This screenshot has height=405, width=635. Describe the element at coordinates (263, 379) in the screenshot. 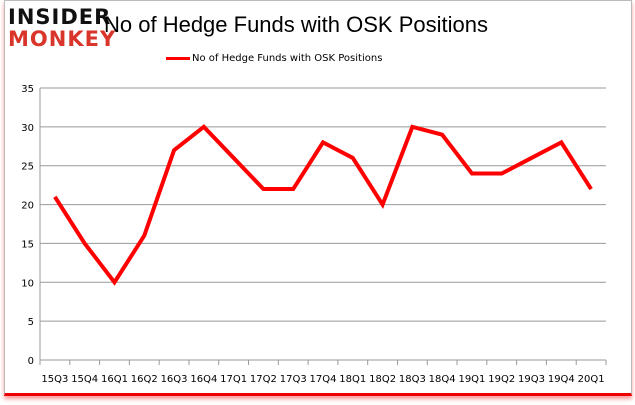

I see `x-tick-label: 17Q2` at that location.